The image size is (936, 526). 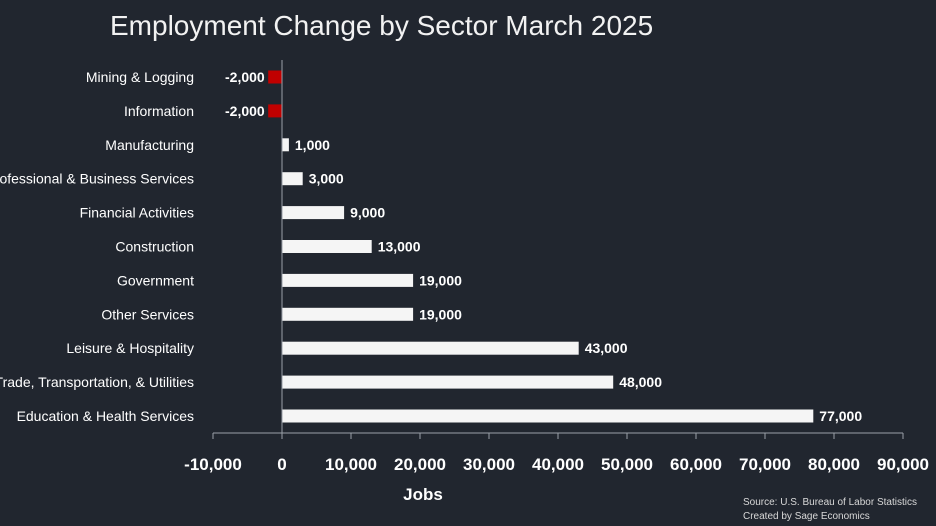 I want to click on data-label: 3,000, so click(x=326, y=179).